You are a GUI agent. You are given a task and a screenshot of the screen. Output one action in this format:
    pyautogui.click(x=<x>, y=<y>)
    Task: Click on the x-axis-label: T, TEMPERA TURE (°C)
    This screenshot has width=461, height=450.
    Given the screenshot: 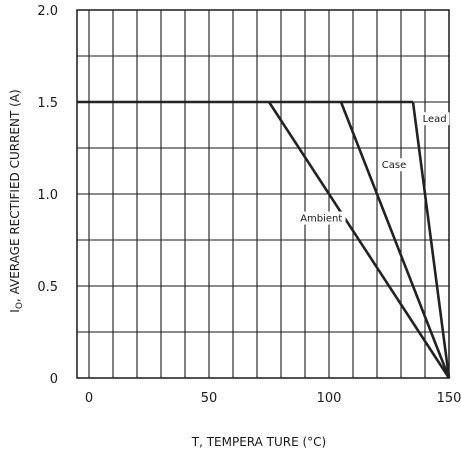 What is the action you would take?
    pyautogui.click(x=259, y=442)
    